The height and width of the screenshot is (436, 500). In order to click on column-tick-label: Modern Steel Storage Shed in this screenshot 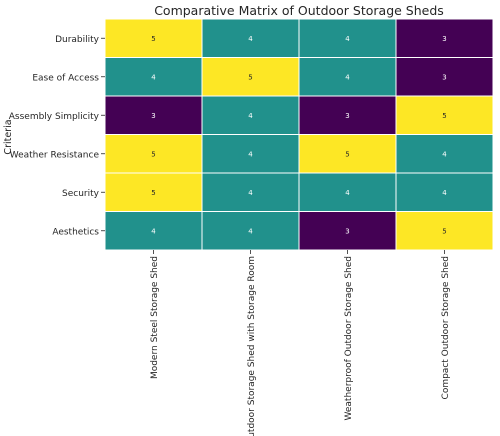, I will do `click(155, 317)`.